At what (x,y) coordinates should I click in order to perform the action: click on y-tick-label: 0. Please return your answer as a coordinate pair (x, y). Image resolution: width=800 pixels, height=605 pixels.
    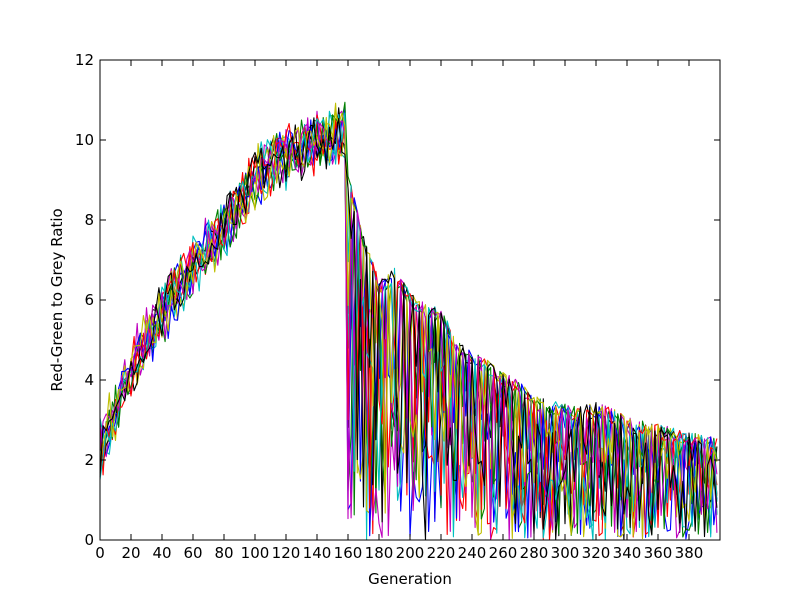
    Looking at the image, I should click on (89, 540).